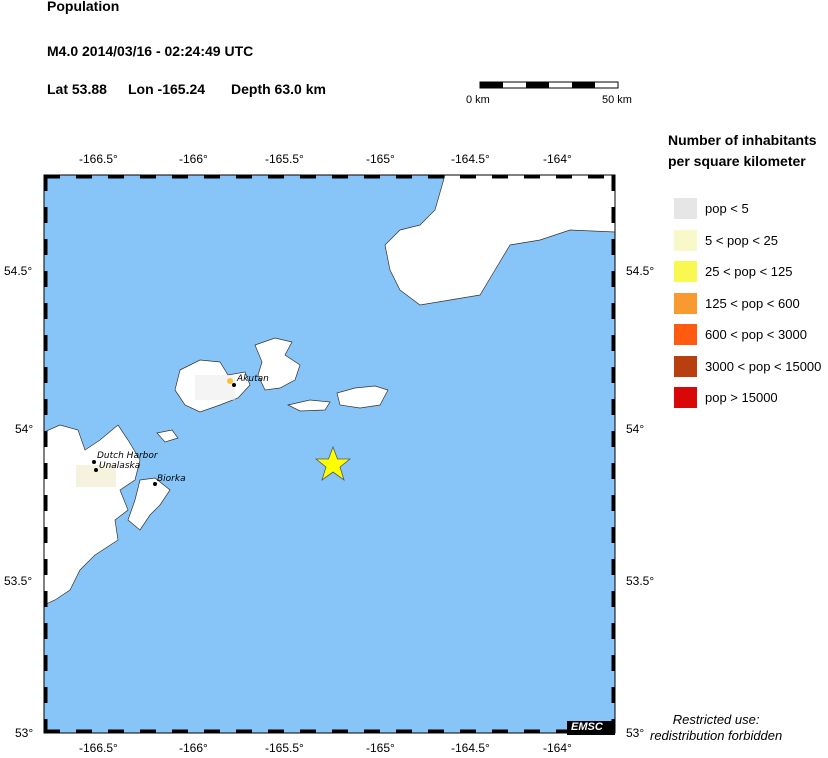  I want to click on legend-item: 25 < pop < 125, so click(733, 271).